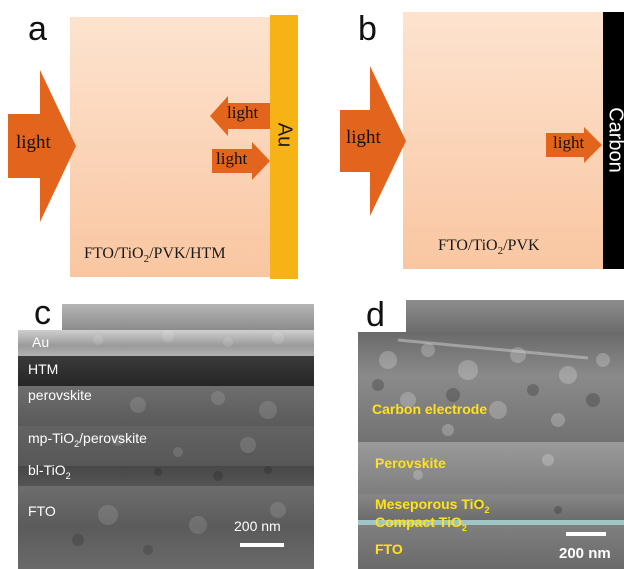 This screenshot has width=624, height=569. I want to click on big-light-label-b: light, so click(363, 137).